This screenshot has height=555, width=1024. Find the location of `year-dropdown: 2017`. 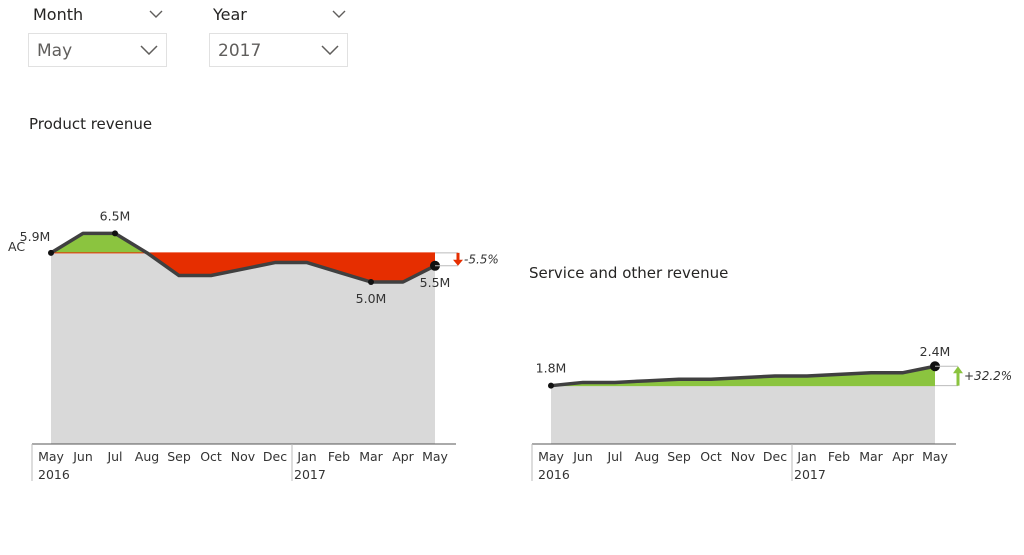

year-dropdown: 2017 is located at coordinates (278, 50).